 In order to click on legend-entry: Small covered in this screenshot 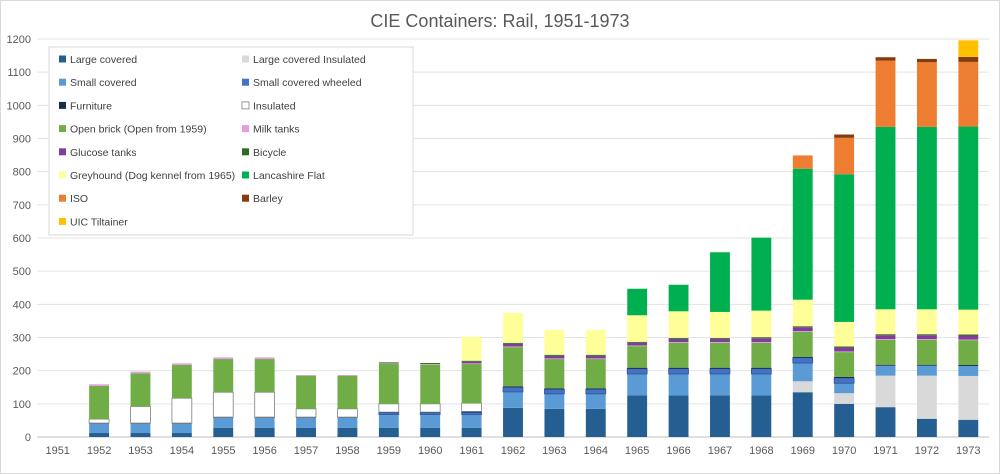, I will do `click(103, 83)`.